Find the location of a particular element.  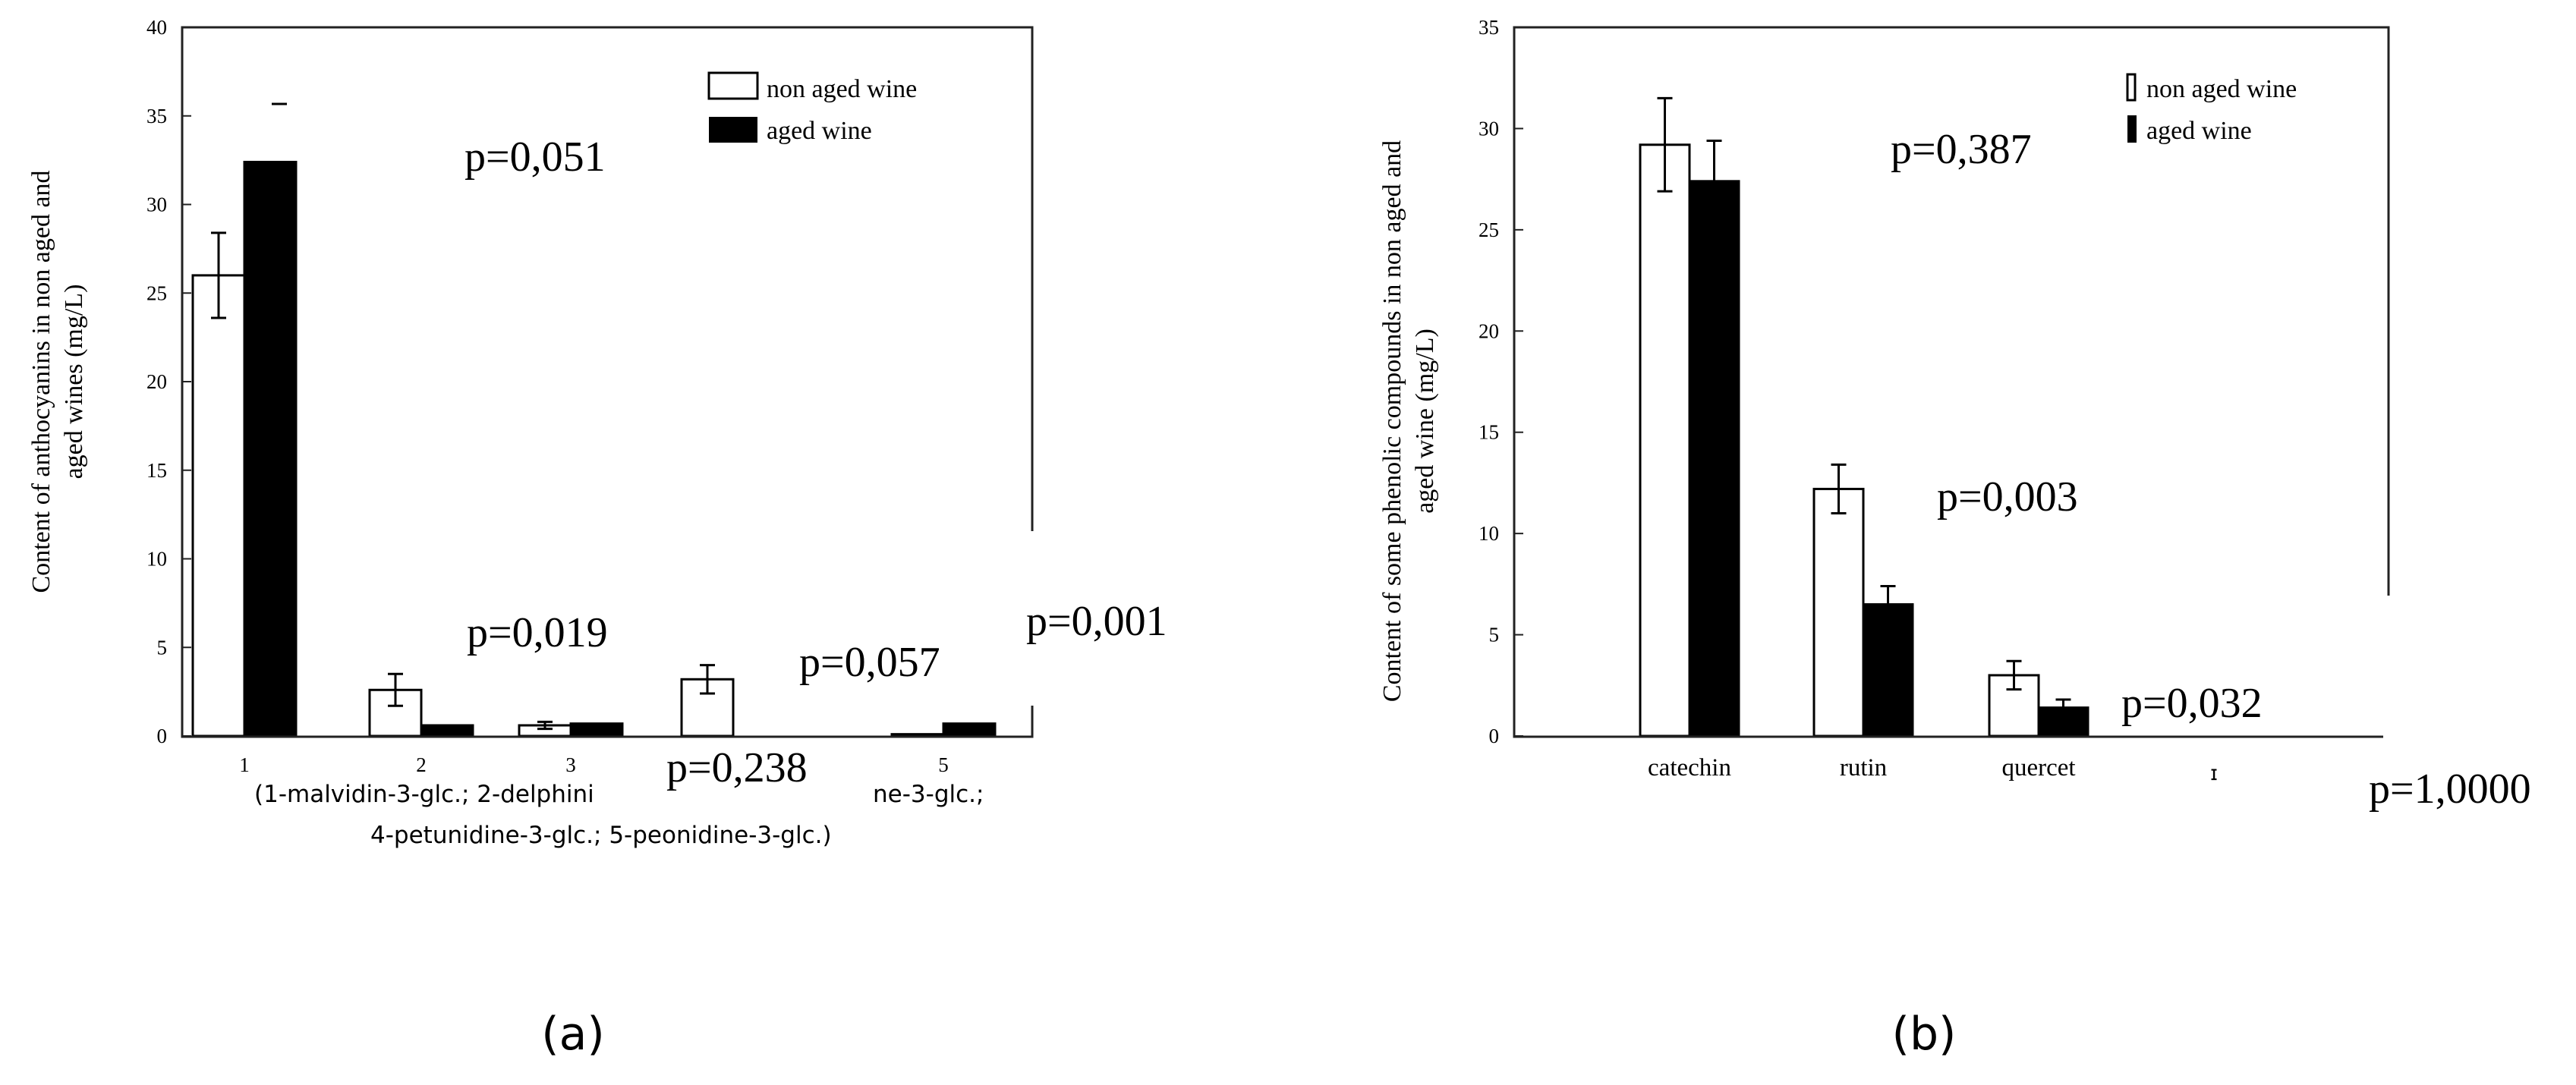

x-tick-label: 3 is located at coordinates (570, 765).